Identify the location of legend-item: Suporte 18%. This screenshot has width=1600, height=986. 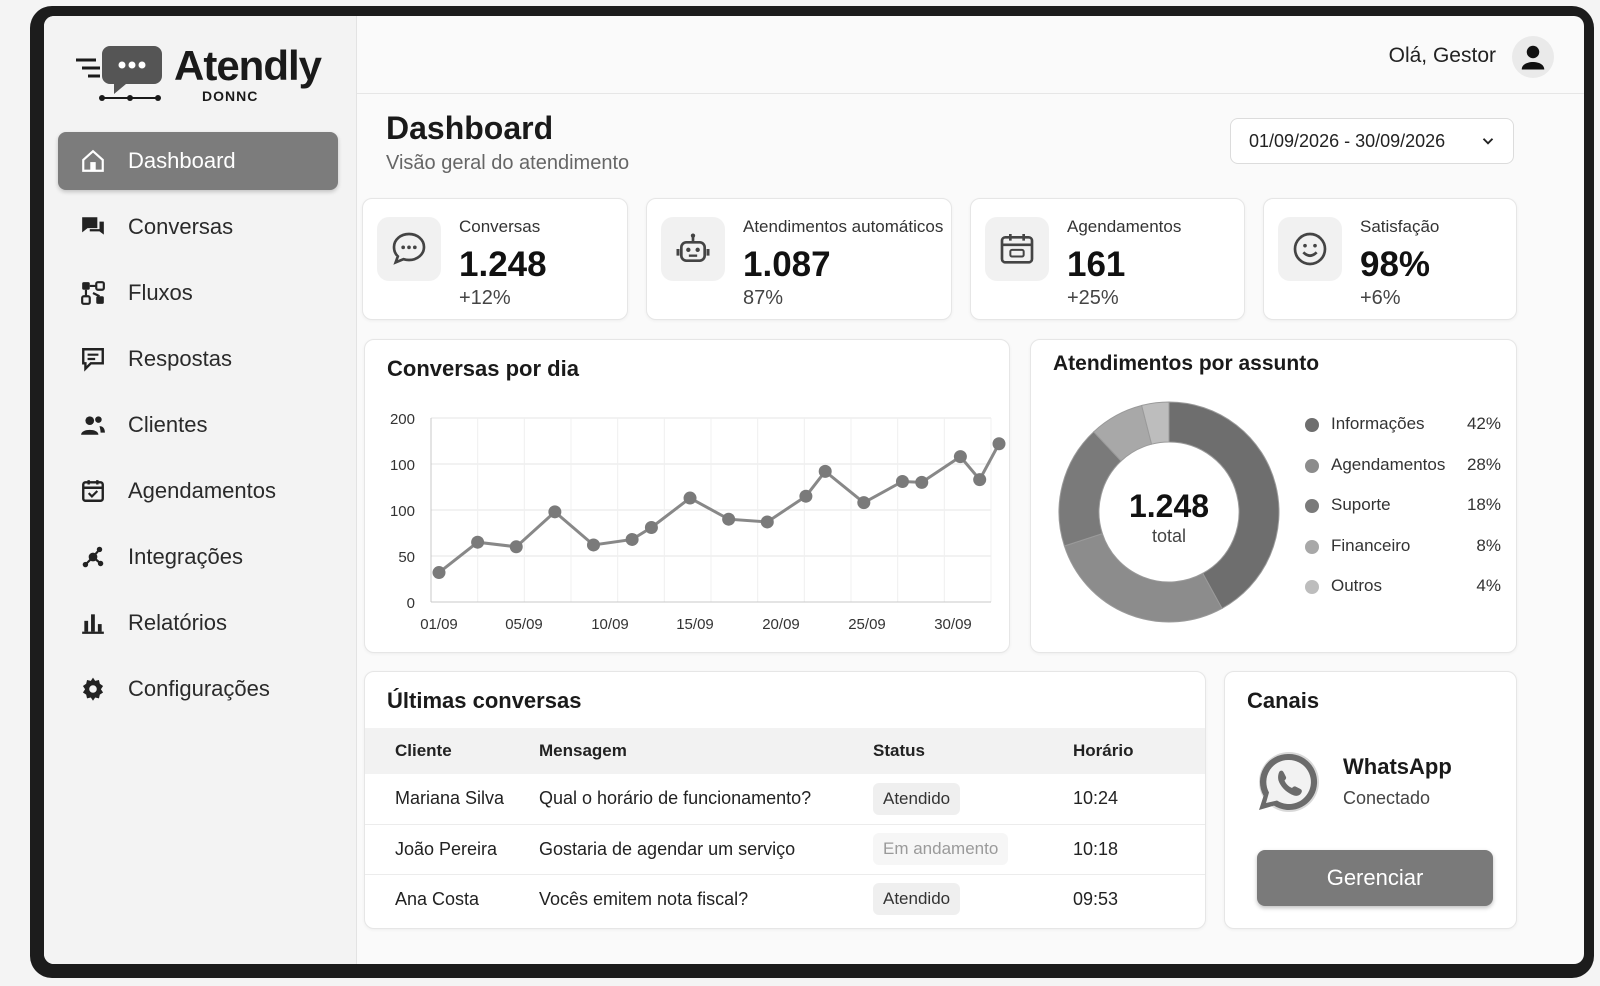
(1401, 513).